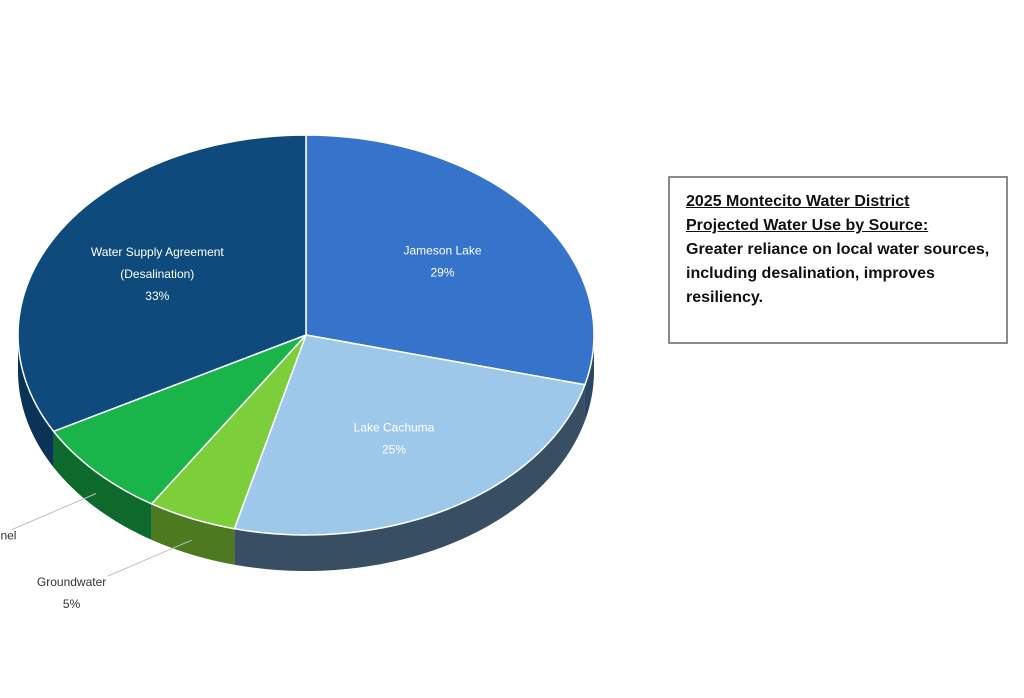  What do you see at coordinates (72, 604) in the screenshot?
I see `slice-value-groundwater: 5%` at bounding box center [72, 604].